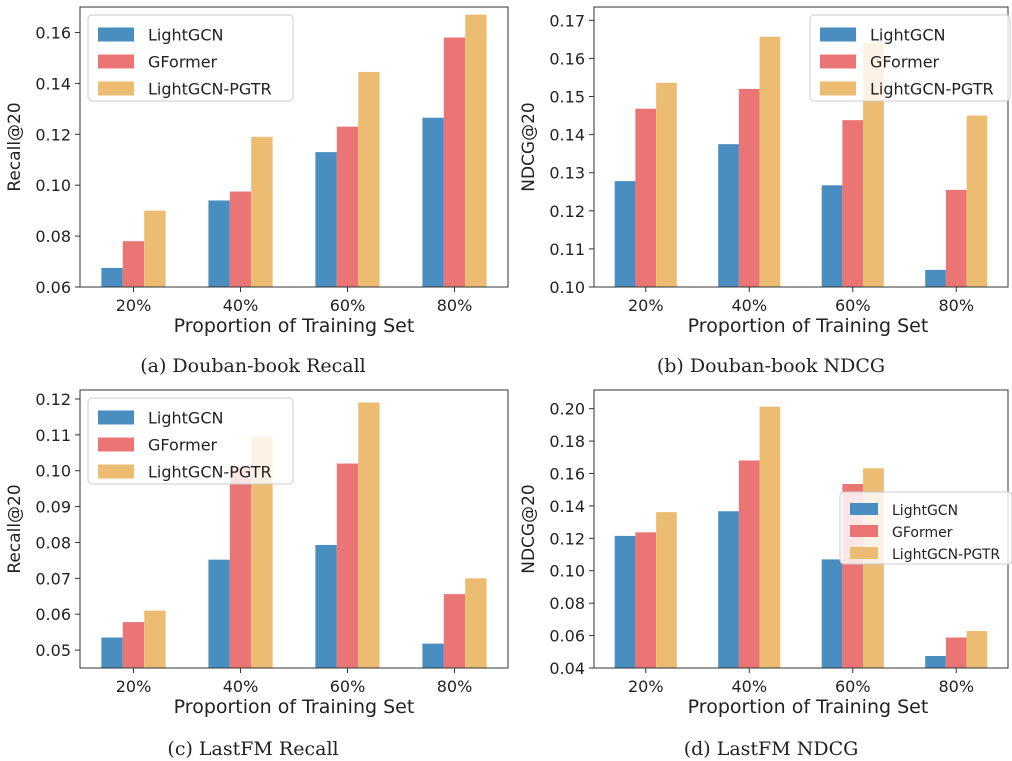 Image resolution: width=1012 pixels, height=761 pixels. I want to click on ytick-label-a-2: 0.08, so click(53, 236).